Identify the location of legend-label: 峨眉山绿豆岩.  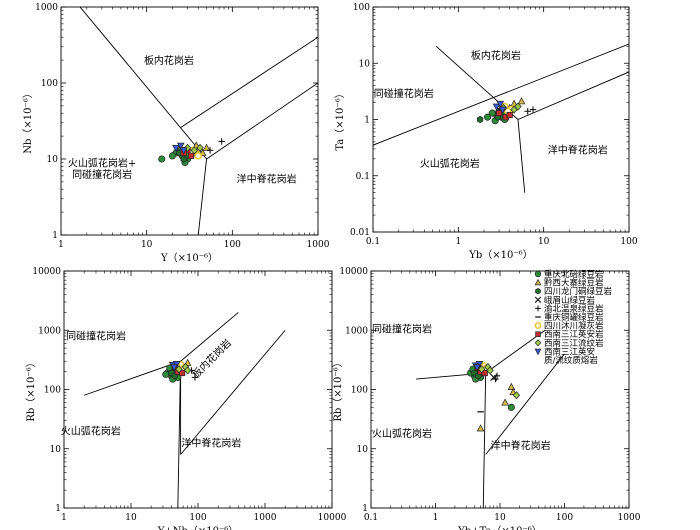
(570, 300).